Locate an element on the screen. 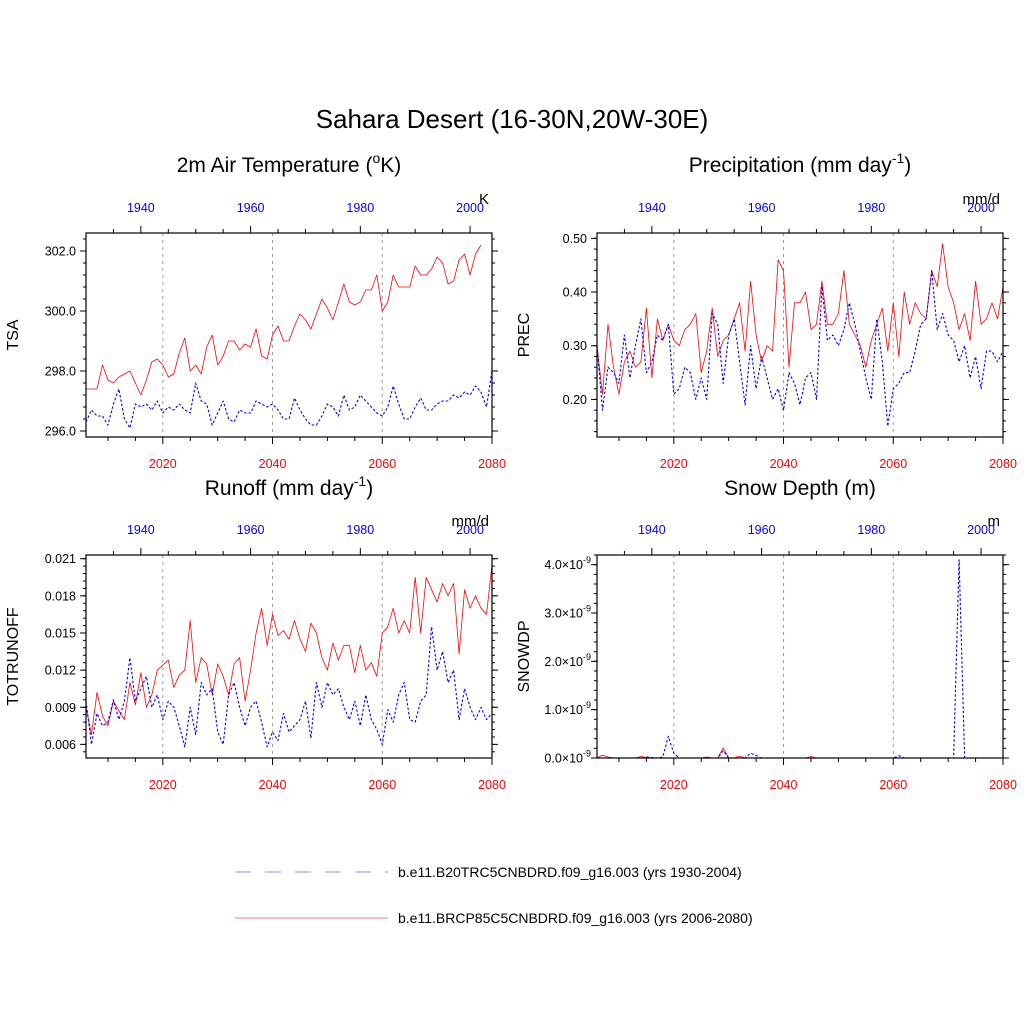 The height and width of the screenshot is (1024, 1024). y-tick-label: 0.30 is located at coordinates (575, 346).